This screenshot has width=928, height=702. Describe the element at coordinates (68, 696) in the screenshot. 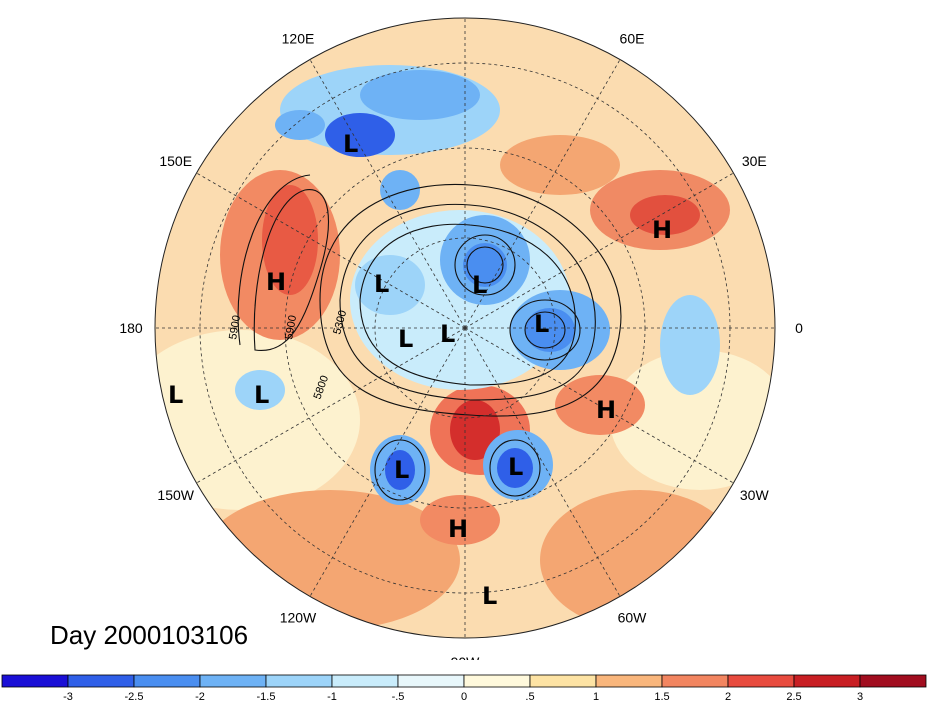

I see `colorbar-tick-label: -3` at that location.